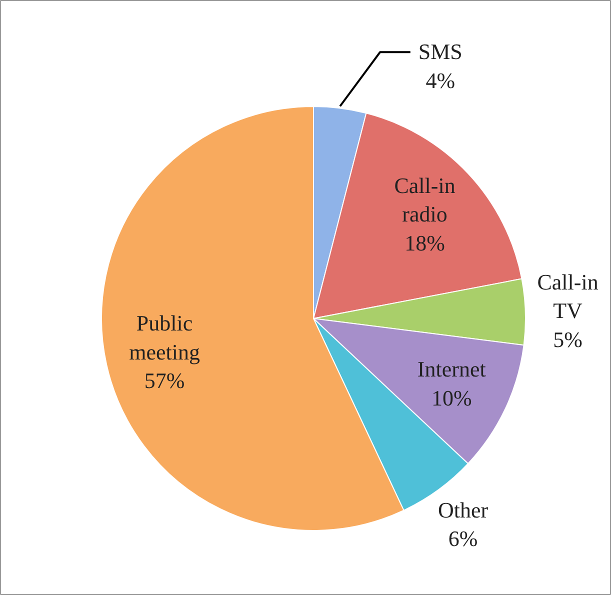 Image resolution: width=611 pixels, height=595 pixels. Describe the element at coordinates (567, 296) in the screenshot. I see `slice-label: Call-in TV` at that location.